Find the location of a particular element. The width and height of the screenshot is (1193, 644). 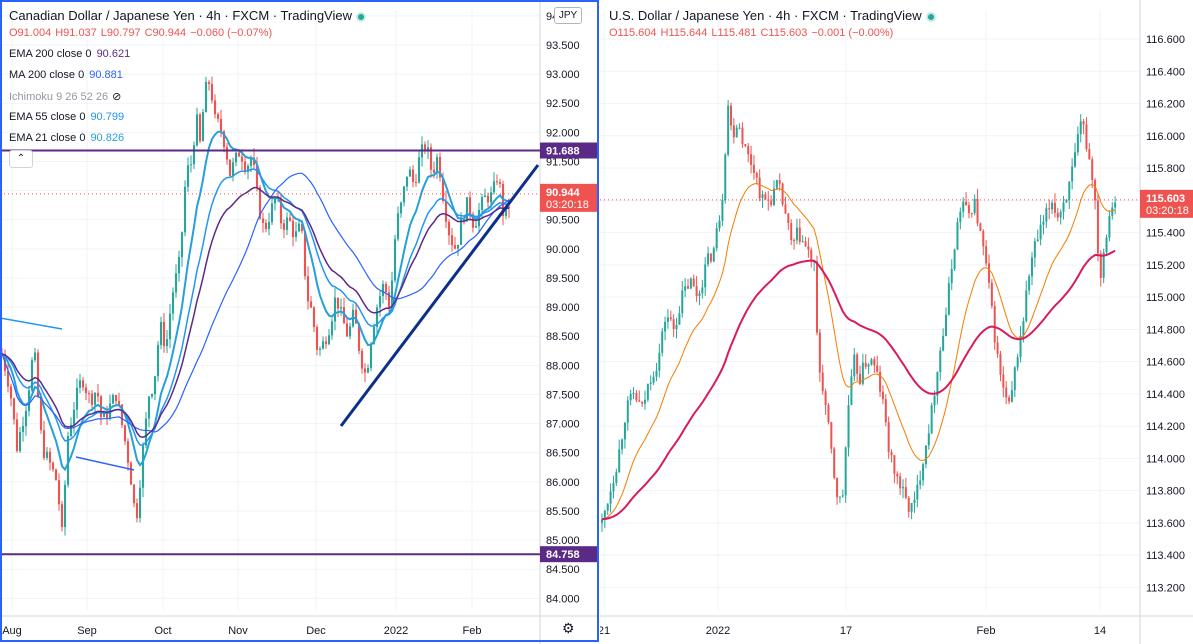

eye-hidden-icon: ⊘ is located at coordinates (117, 97).